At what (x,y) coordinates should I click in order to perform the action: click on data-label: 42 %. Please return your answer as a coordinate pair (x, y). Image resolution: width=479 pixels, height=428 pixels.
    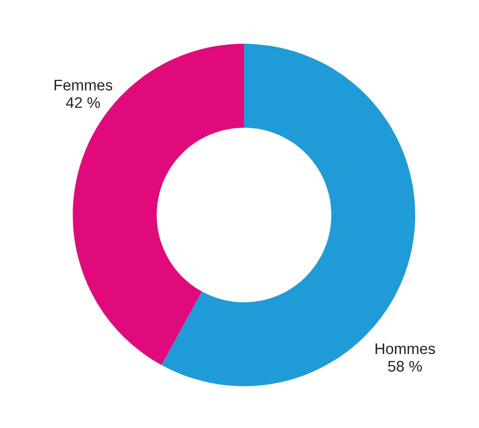
    Looking at the image, I should click on (83, 102).